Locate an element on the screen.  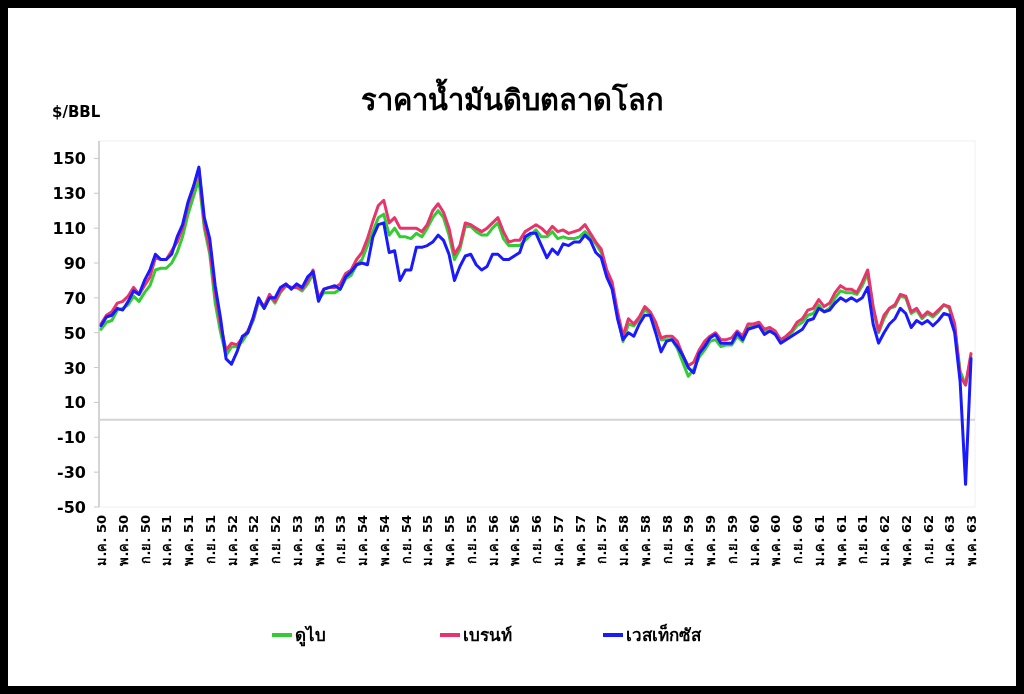
x-tick-label: ก.ย. 56 is located at coordinates (536, 539).